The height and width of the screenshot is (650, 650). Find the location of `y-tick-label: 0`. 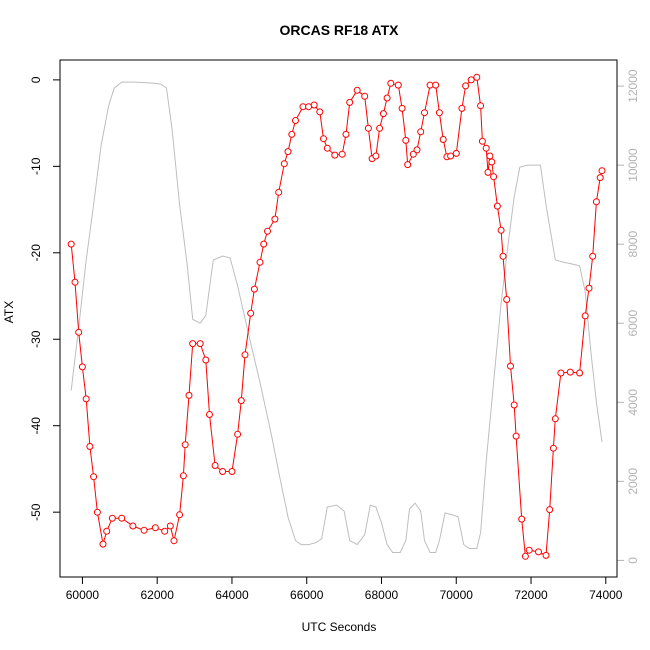

y-tick-label: 0 is located at coordinates (36, 79).